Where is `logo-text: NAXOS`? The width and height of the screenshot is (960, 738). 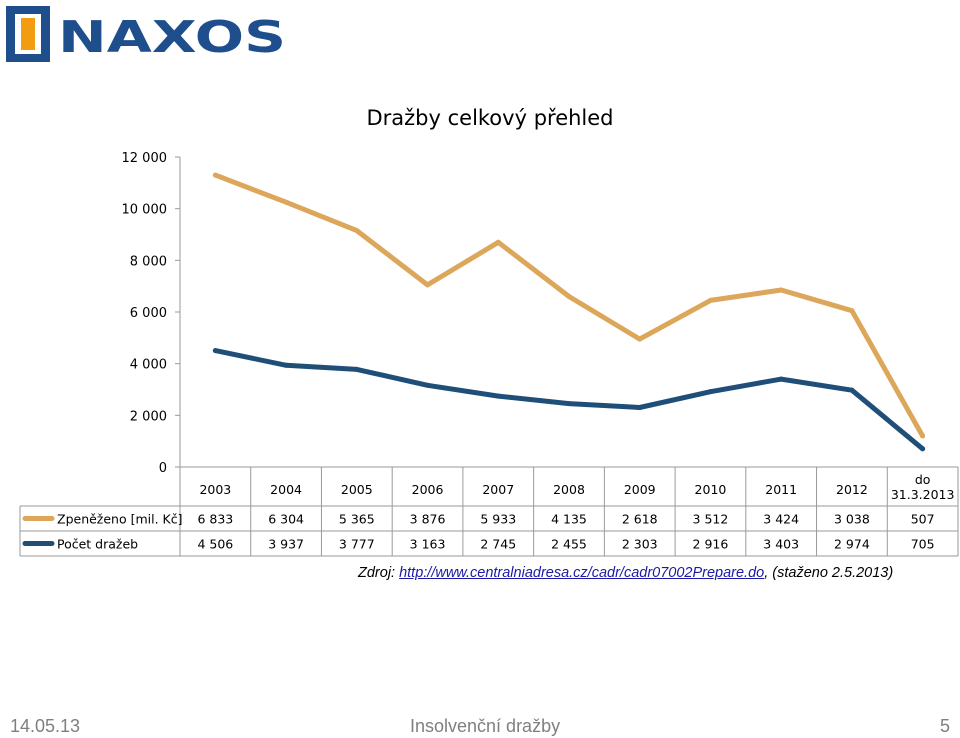
logo-text: NAXOS is located at coordinates (172, 37).